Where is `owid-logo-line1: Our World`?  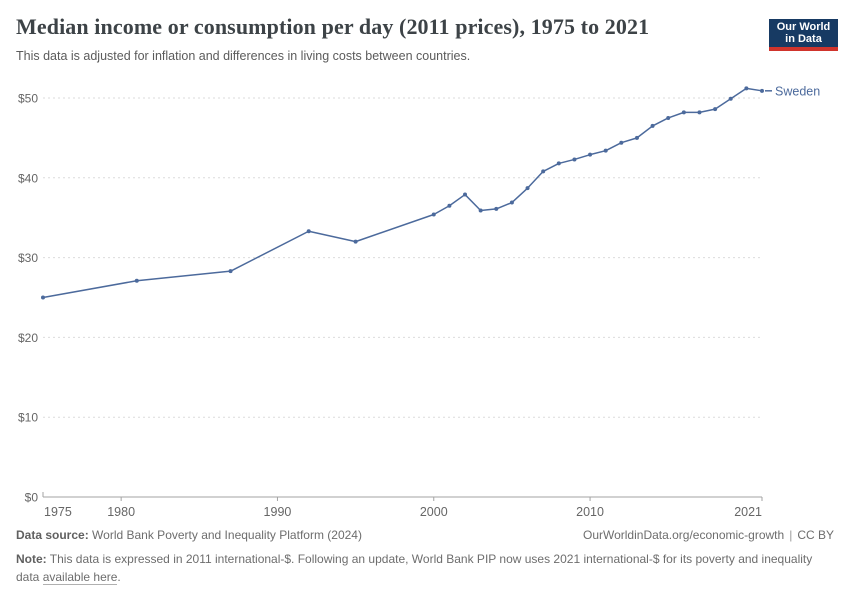 owid-logo-line1: Our World is located at coordinates (803, 26).